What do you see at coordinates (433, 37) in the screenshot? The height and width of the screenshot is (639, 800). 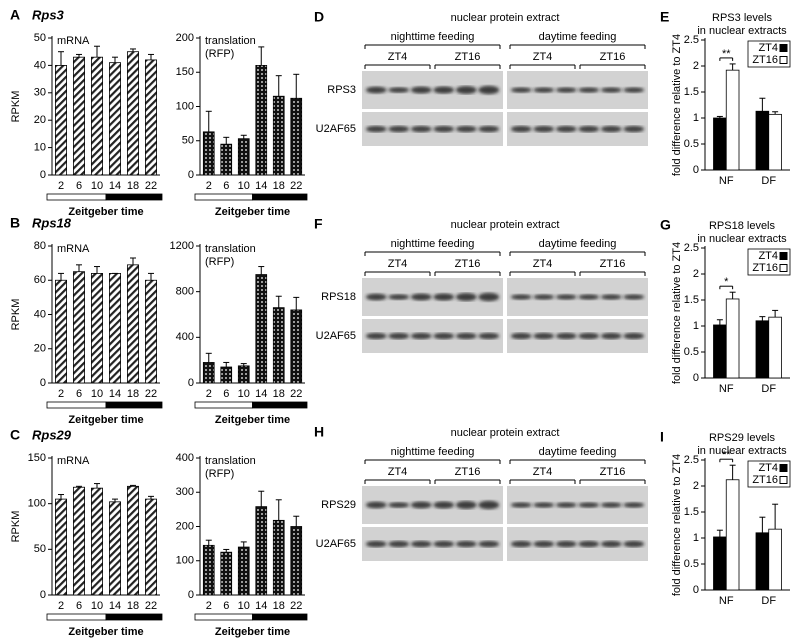 I see `group-label: nighttime feeding` at bounding box center [433, 37].